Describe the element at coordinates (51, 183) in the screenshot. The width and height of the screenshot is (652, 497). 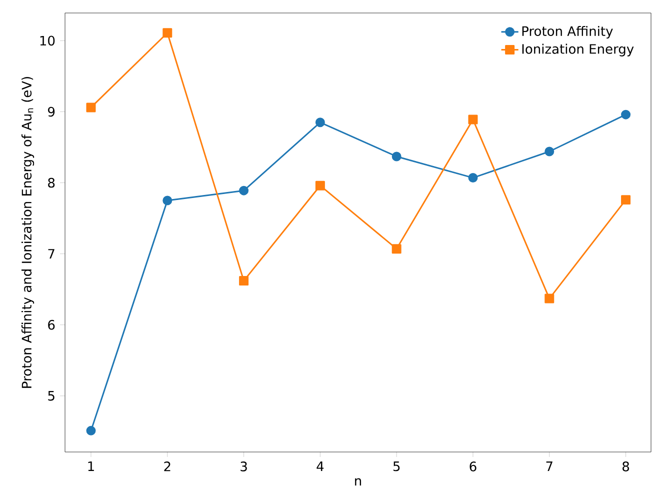
I see `y-tick-label: 8` at that location.